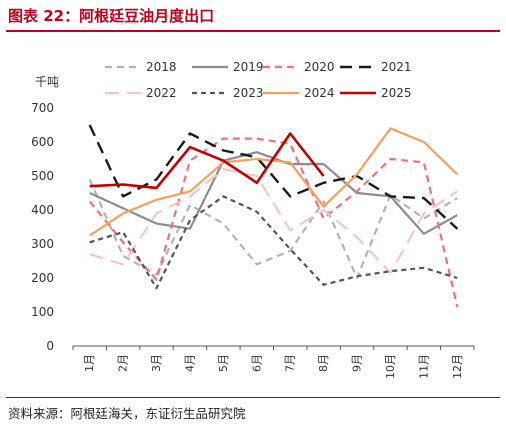 Image resolution: width=506 pixels, height=429 pixels. Describe the element at coordinates (223, 363) in the screenshot. I see `x-tick-label: 5月` at that location.